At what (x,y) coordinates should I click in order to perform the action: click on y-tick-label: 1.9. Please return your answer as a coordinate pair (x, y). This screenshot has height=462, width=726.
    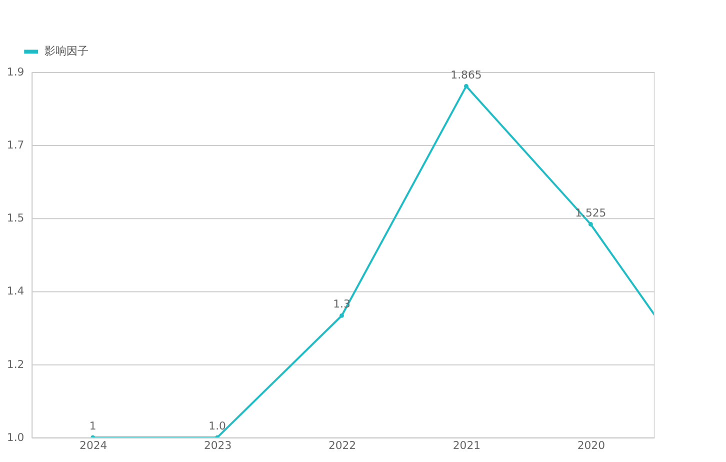
    Looking at the image, I should click on (15, 71).